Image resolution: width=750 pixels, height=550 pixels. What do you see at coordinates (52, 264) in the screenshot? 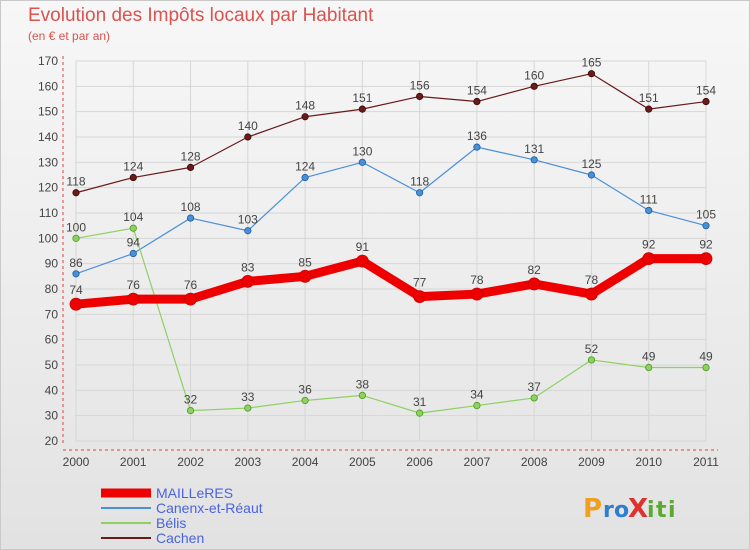
I see `y-tick-label: 90` at bounding box center [52, 264].